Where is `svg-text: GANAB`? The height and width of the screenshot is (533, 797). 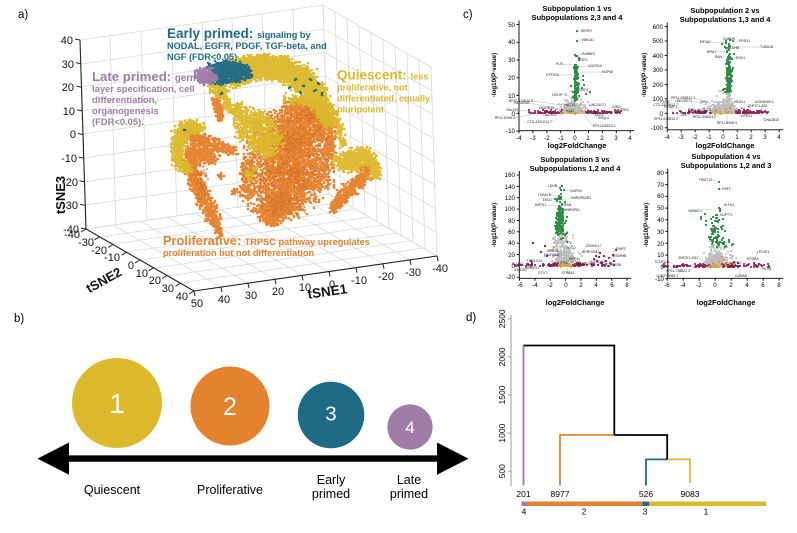
svg-text: GANAB is located at coordinates (741, 276).